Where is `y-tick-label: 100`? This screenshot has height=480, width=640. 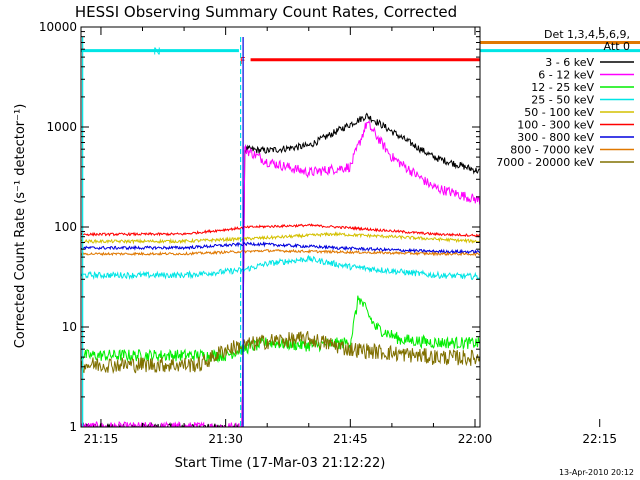
y-tick-label: 100 is located at coordinates (65, 227).